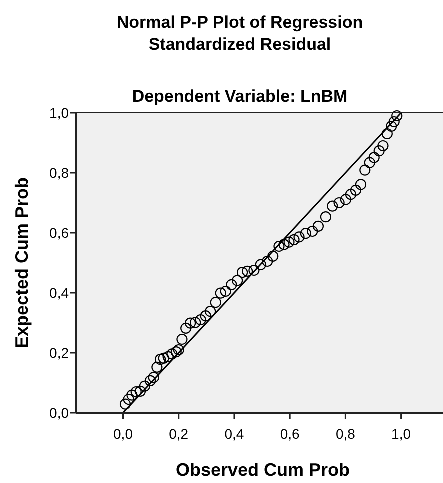 Image resolution: width=443 pixels, height=483 pixels. What do you see at coordinates (60, 413) in the screenshot?
I see `y-tick-label: 0,0` at bounding box center [60, 413].